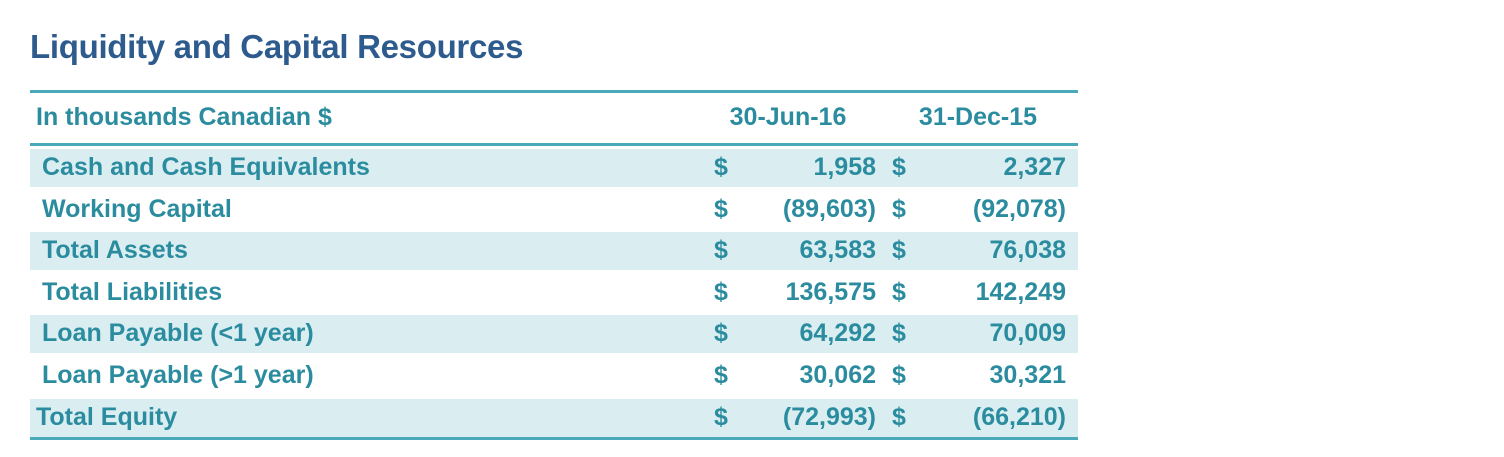 The image size is (1504, 457). Describe the element at coordinates (554, 418) in the screenshot. I see `table-row-total: Total Equity $ (72,993) $ (66,210)` at that location.